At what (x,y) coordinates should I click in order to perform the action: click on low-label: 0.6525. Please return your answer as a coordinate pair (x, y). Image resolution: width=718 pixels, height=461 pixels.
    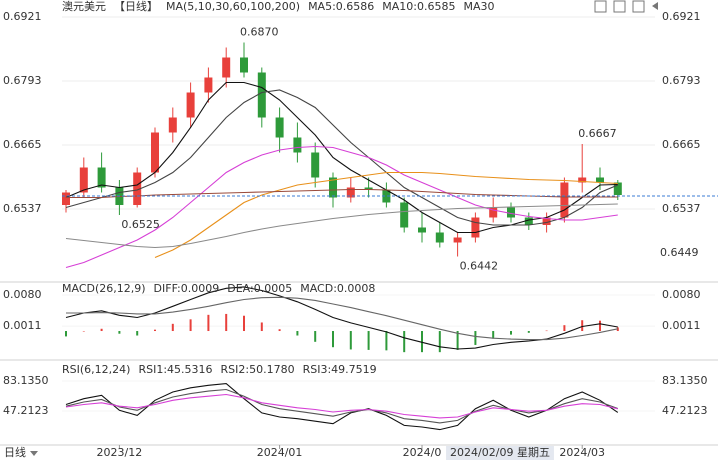
    Looking at the image, I should click on (140, 224).